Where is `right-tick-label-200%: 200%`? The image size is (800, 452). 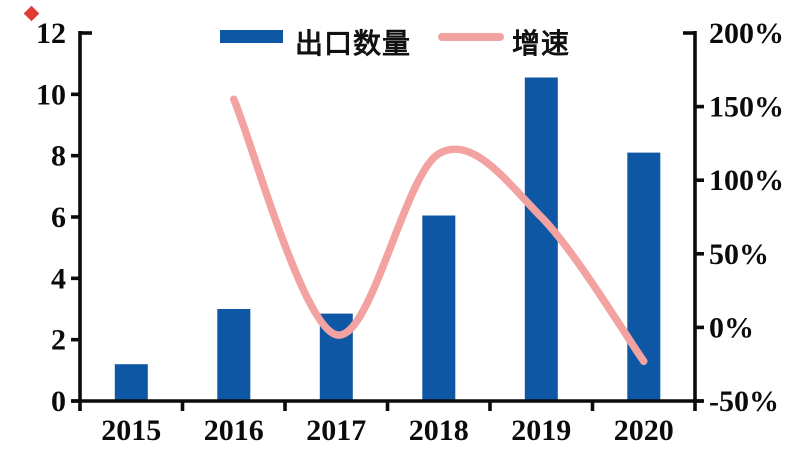 right-tick-label-200%: 200% is located at coordinates (746, 33).